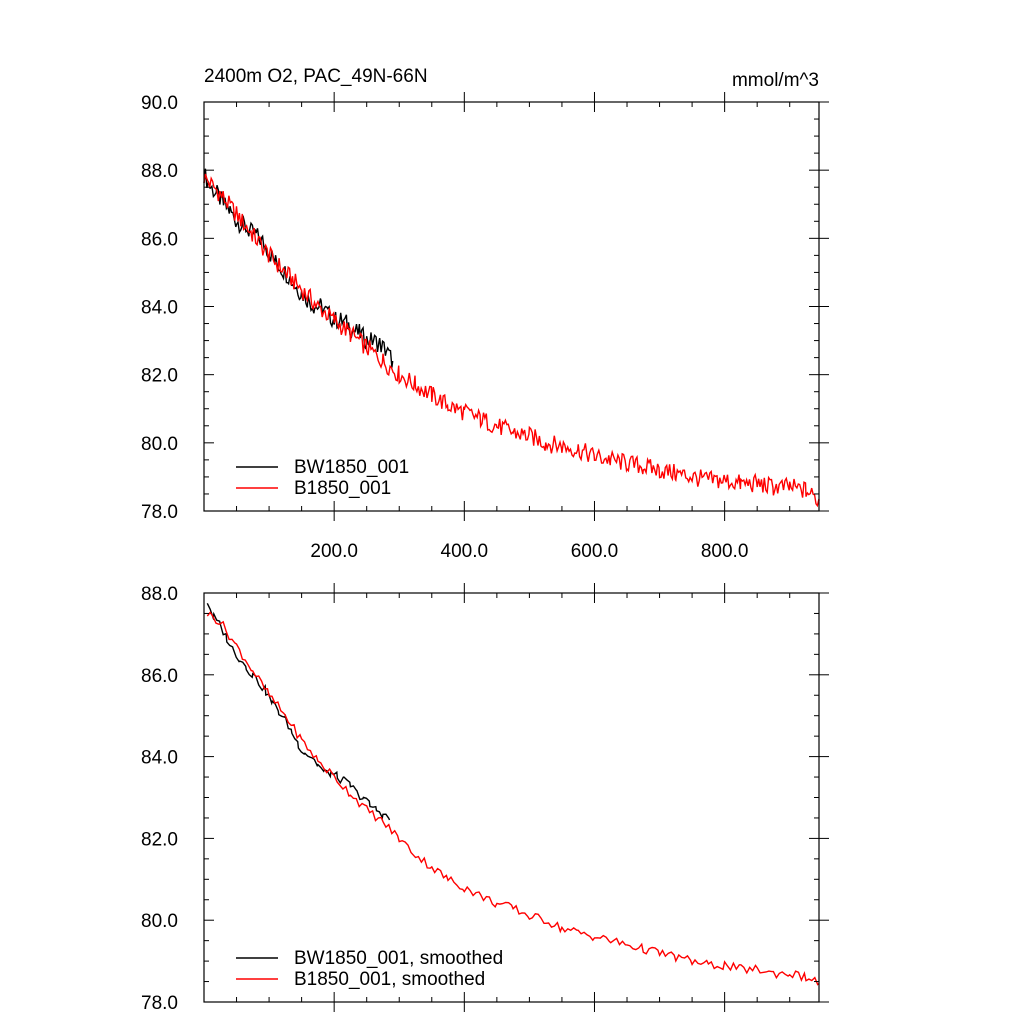 This screenshot has width=1024, height=1024. What do you see at coordinates (595, 551) in the screenshot?
I see `x-tick-label: 600.0` at bounding box center [595, 551].